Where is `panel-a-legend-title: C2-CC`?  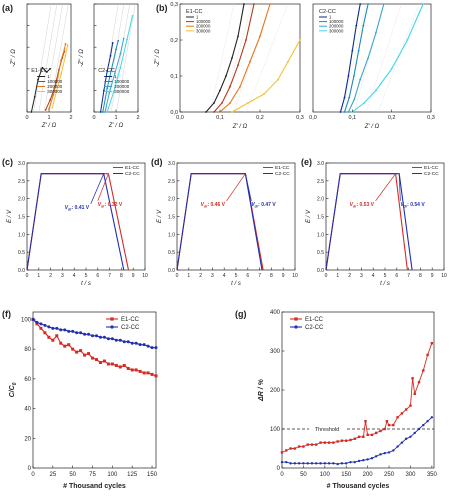 panel-a-legend-title: C2-CC is located at coordinates (106, 71).